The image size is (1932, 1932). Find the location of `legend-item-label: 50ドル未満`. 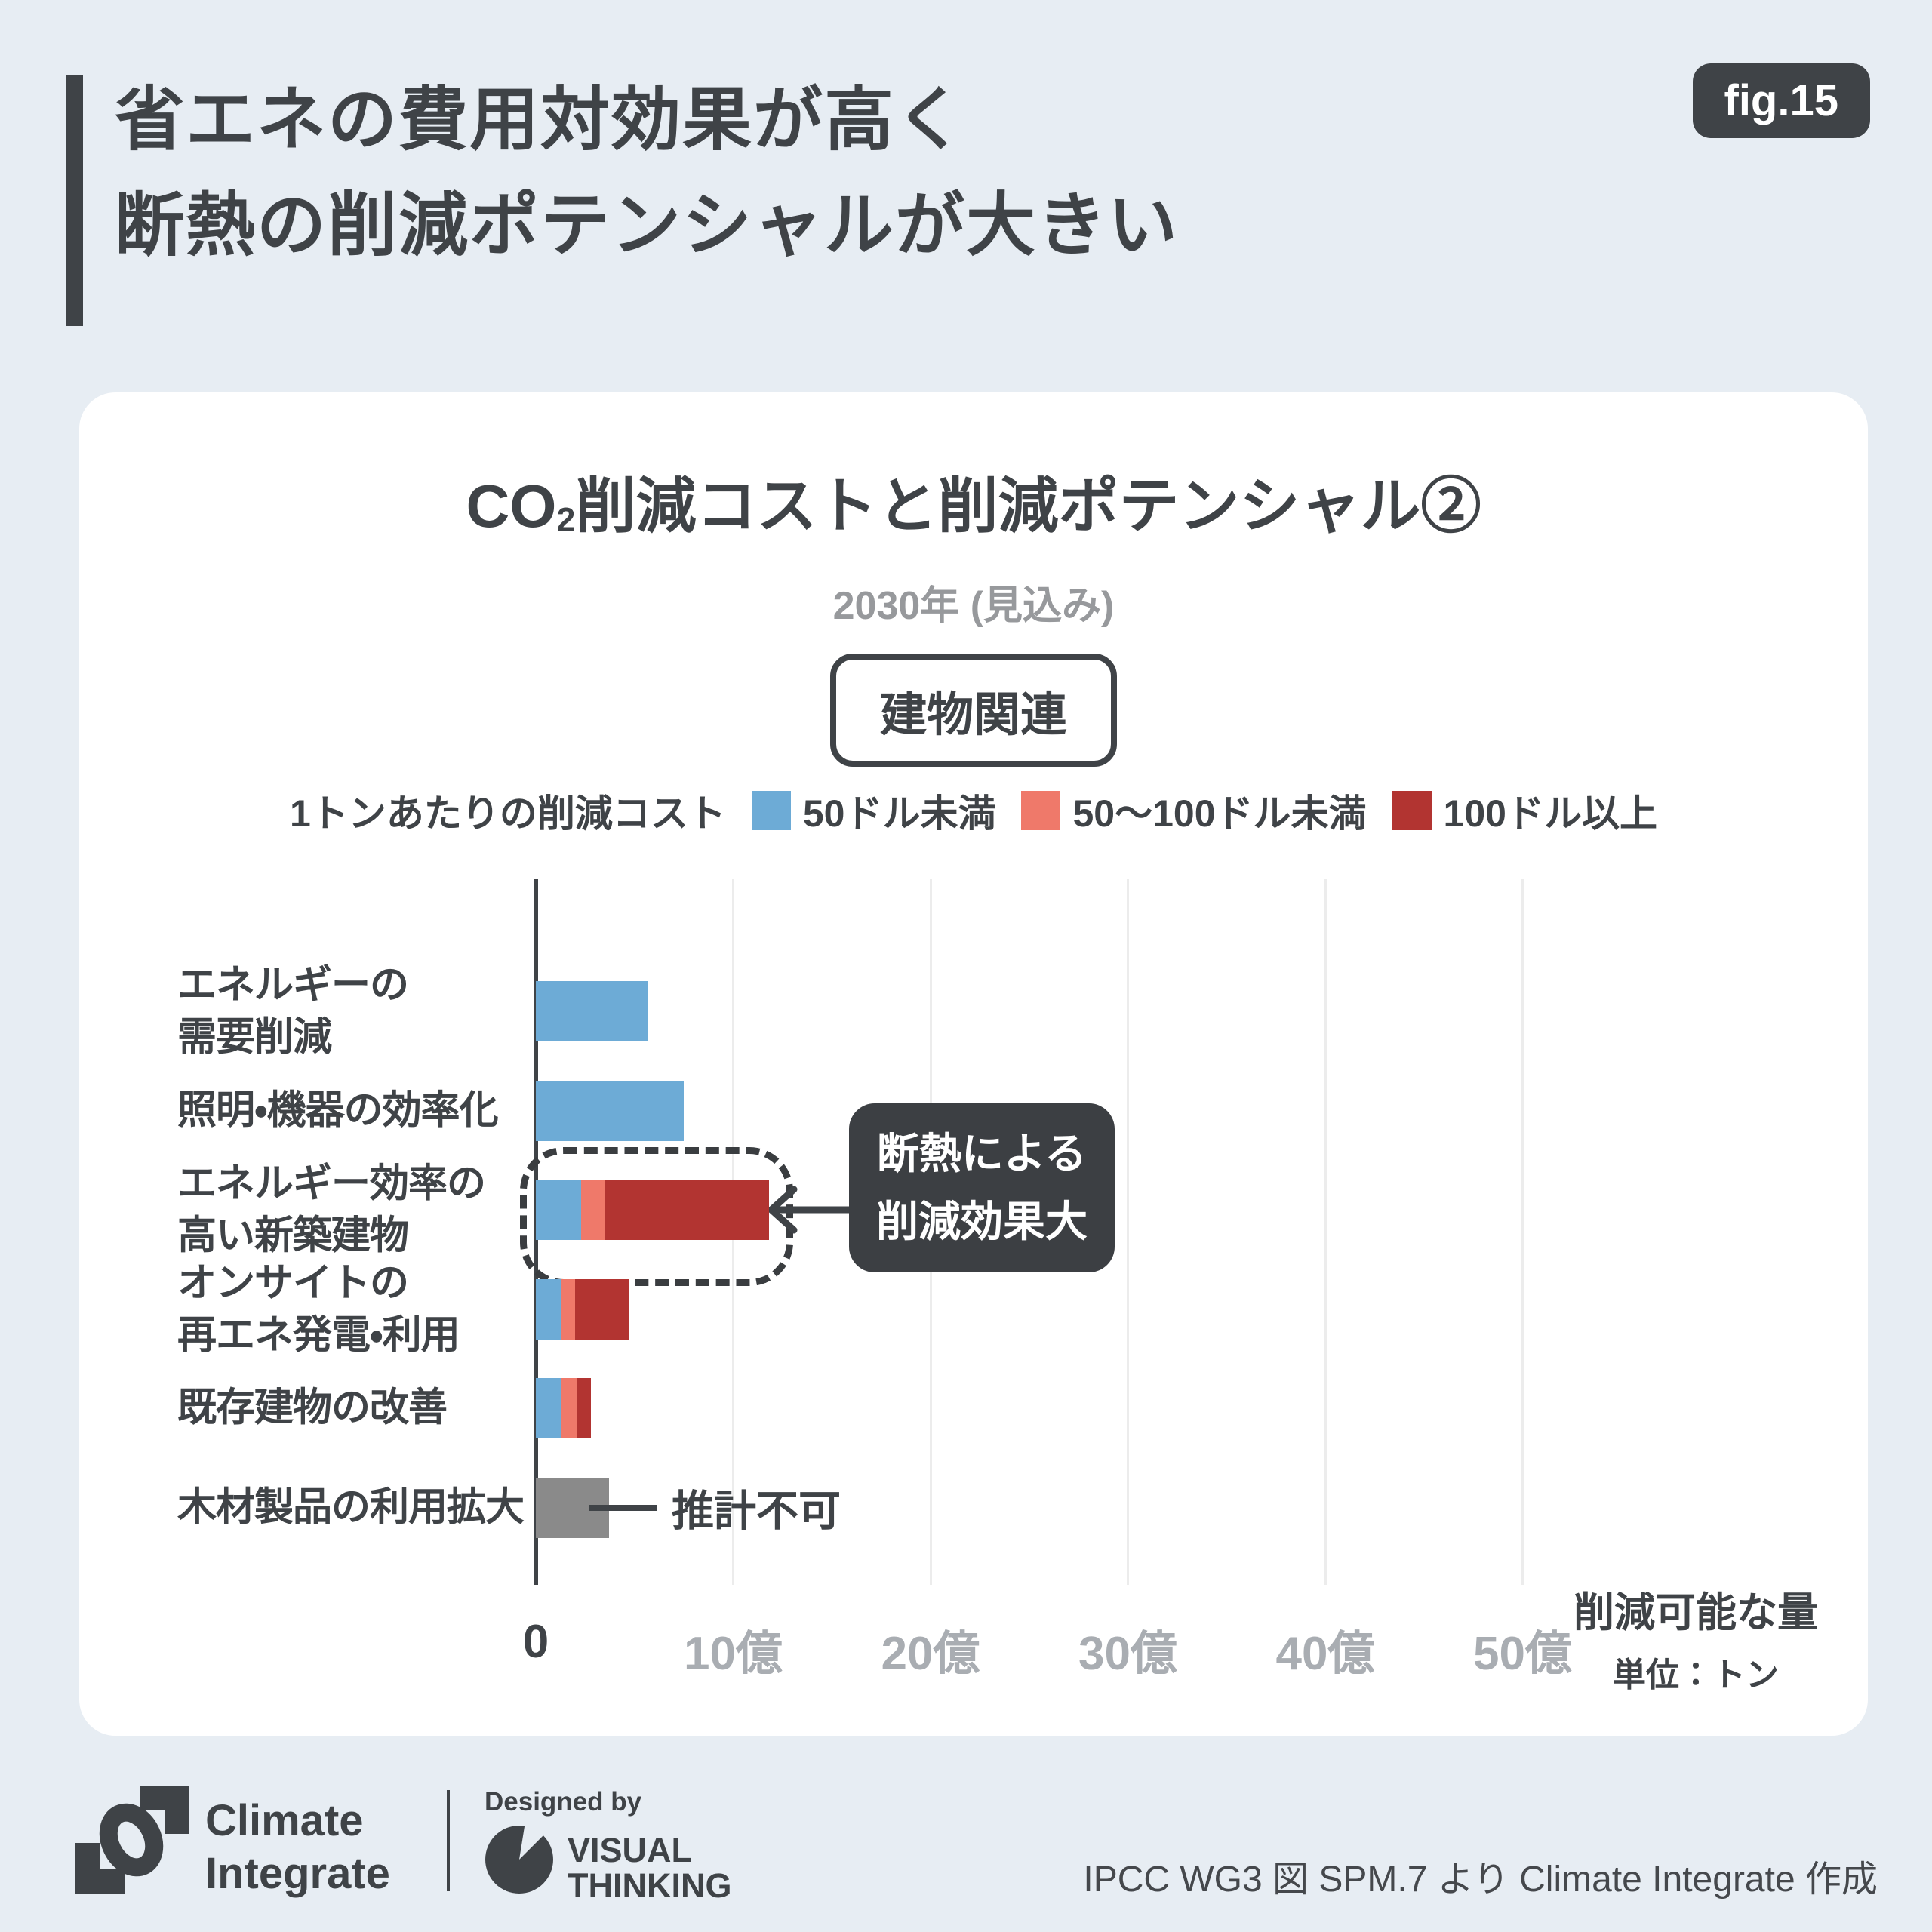

legend-item-label: 50ドル未満 is located at coordinates (899, 813).